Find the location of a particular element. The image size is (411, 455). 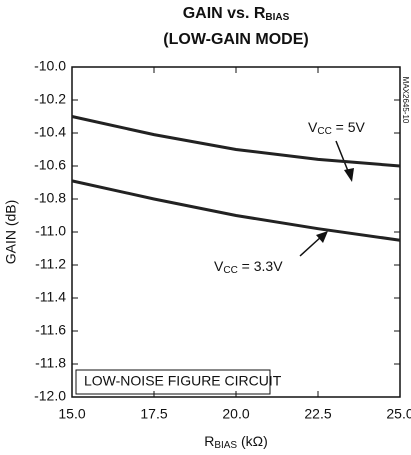

y-tick-label: -11.0 is located at coordinates (50, 231).